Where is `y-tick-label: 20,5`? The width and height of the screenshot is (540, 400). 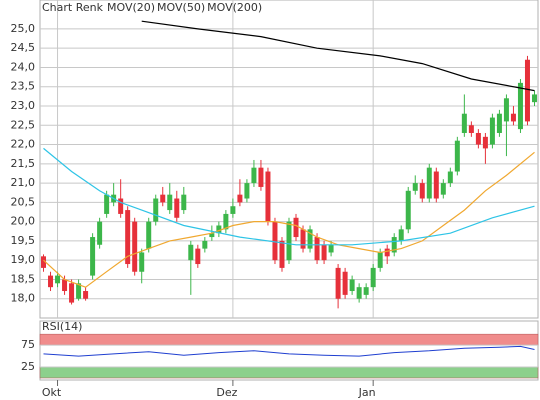 y-tick-label: 20,5 is located at coordinates (23, 201).